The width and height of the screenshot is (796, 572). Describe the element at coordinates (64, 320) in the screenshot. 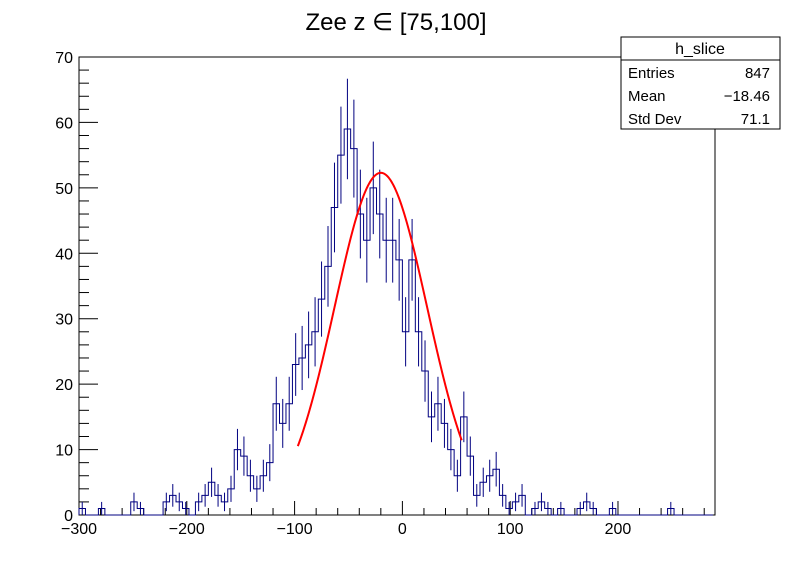

I see `y-tick-label: 30` at that location.